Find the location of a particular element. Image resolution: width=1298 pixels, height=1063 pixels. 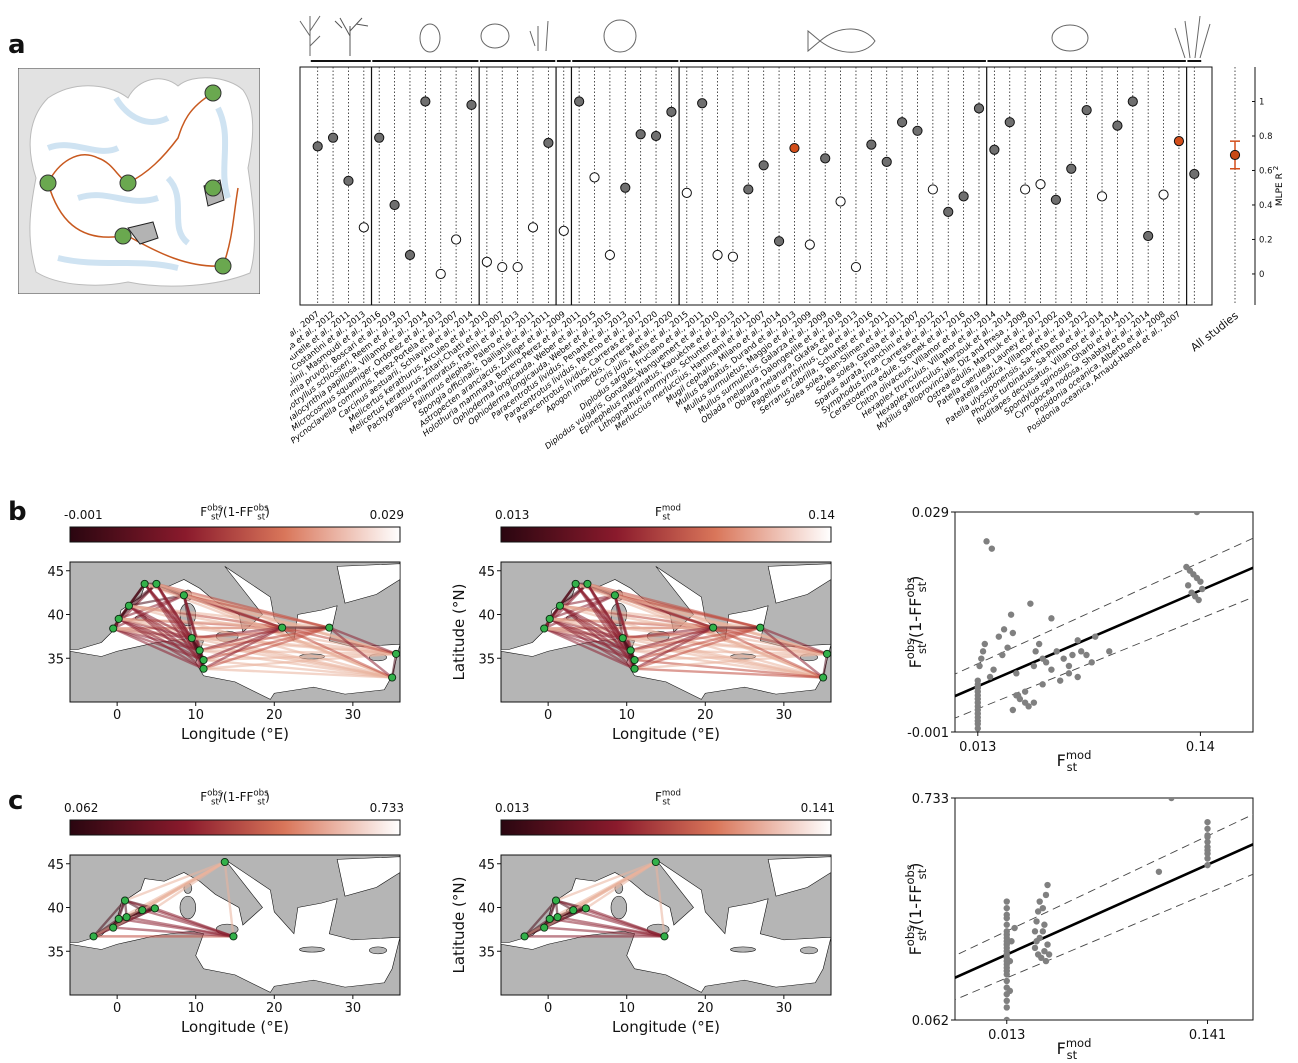

y-axis-label: Fobsst/(1-FFobsst) is located at coordinates (916, 622).